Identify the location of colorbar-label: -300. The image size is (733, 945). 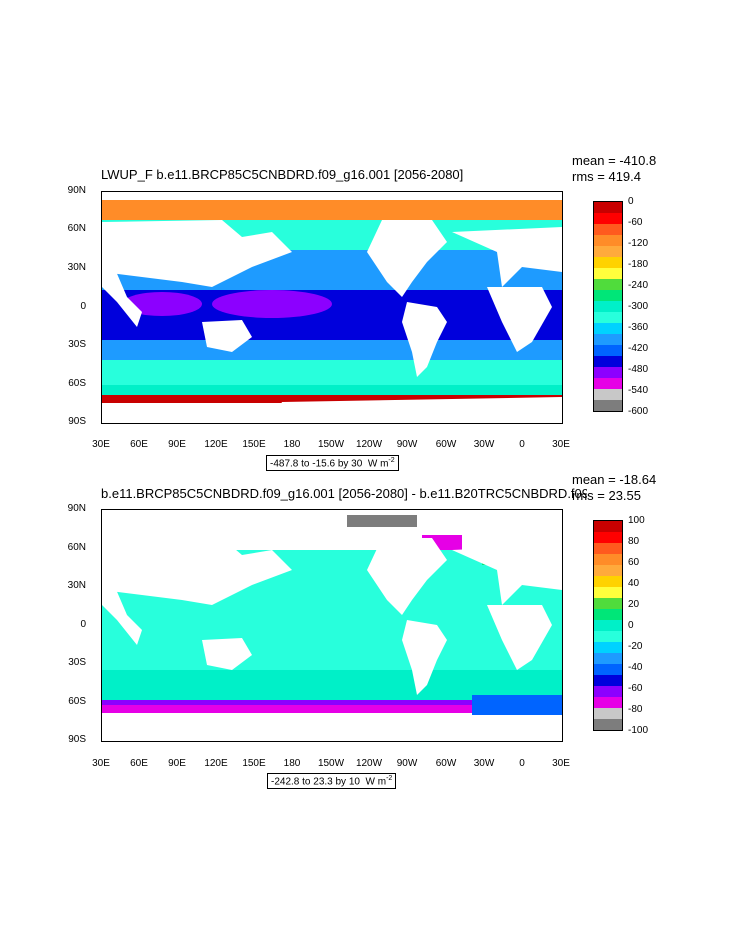
(638, 306).